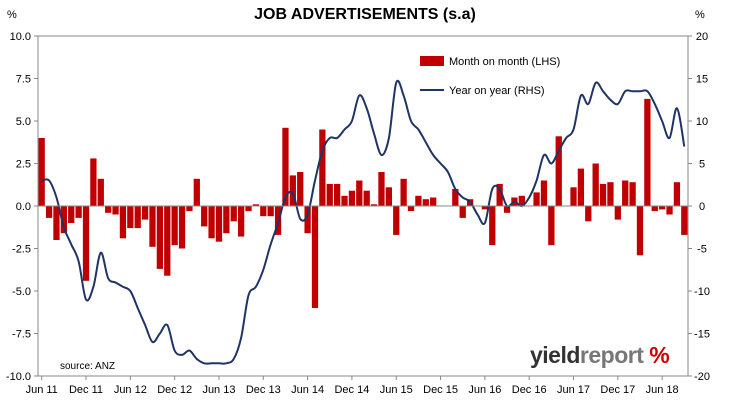  Describe the element at coordinates (702, 37) in the screenshot. I see `right-tick-label: 20` at that location.